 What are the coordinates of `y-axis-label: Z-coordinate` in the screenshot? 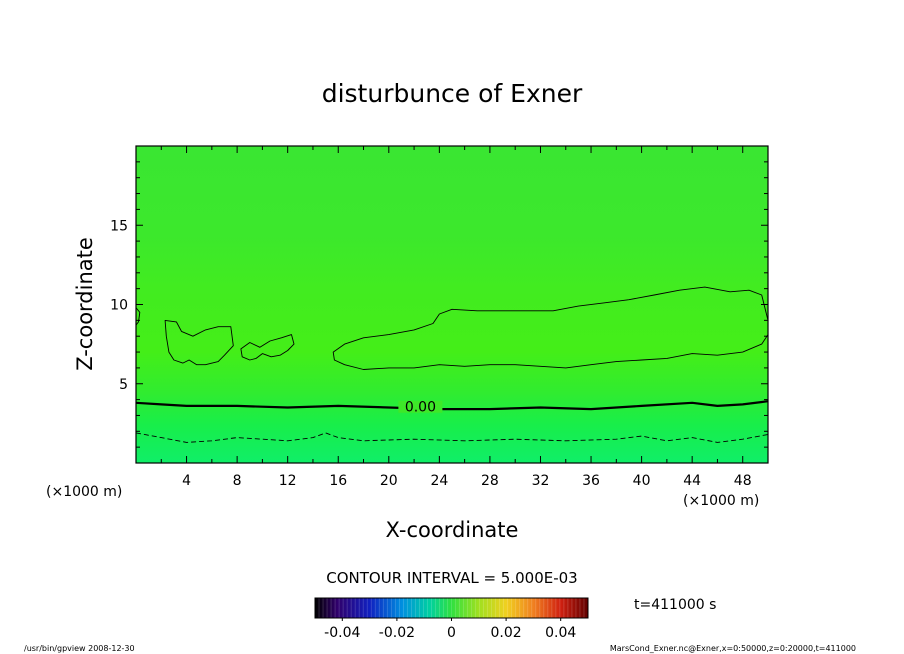 It's located at (85, 304).